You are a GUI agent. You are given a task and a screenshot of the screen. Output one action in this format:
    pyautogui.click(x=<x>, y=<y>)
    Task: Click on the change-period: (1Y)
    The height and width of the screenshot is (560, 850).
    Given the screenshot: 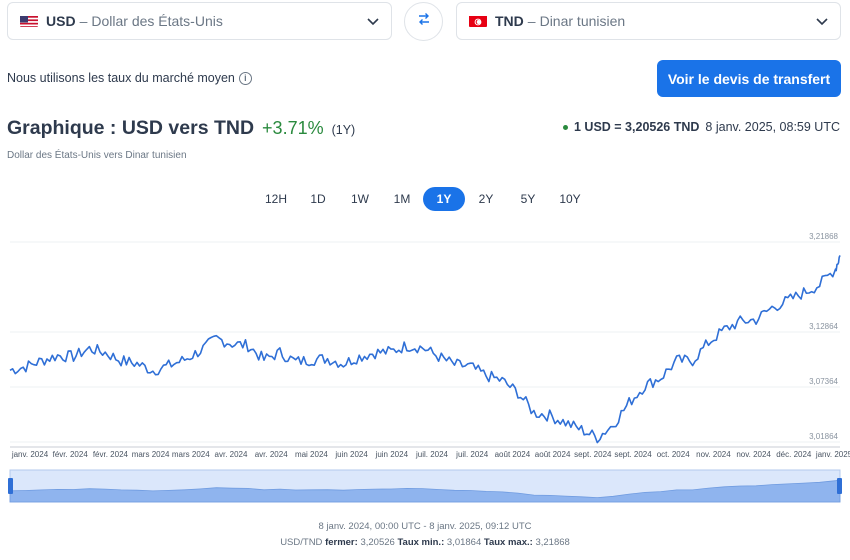 What is the action you would take?
    pyautogui.click(x=343, y=130)
    